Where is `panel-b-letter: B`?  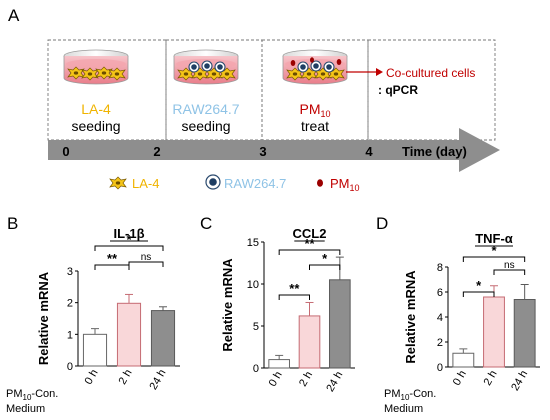
panel-b-letter: B is located at coordinates (12, 223).